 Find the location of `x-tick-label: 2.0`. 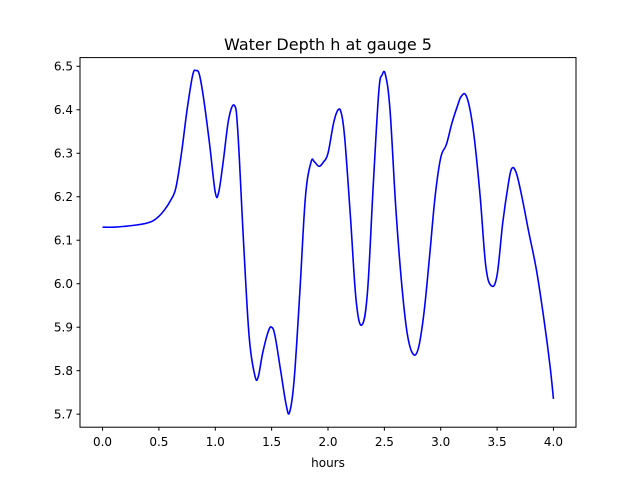

x-tick-label: 2.0 is located at coordinates (327, 442).